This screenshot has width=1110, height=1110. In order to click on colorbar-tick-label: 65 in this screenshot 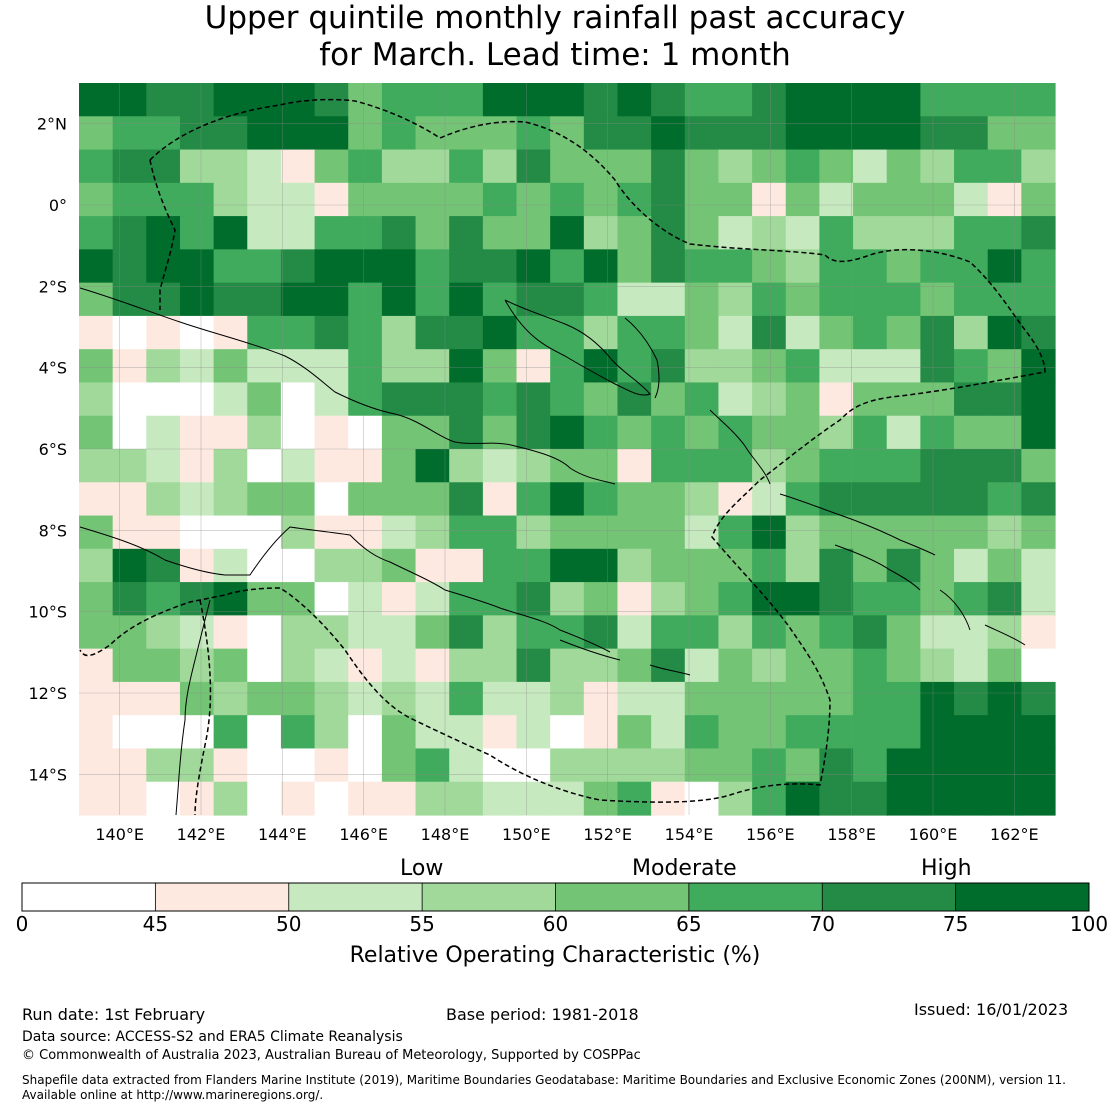, I will do `click(689, 924)`.